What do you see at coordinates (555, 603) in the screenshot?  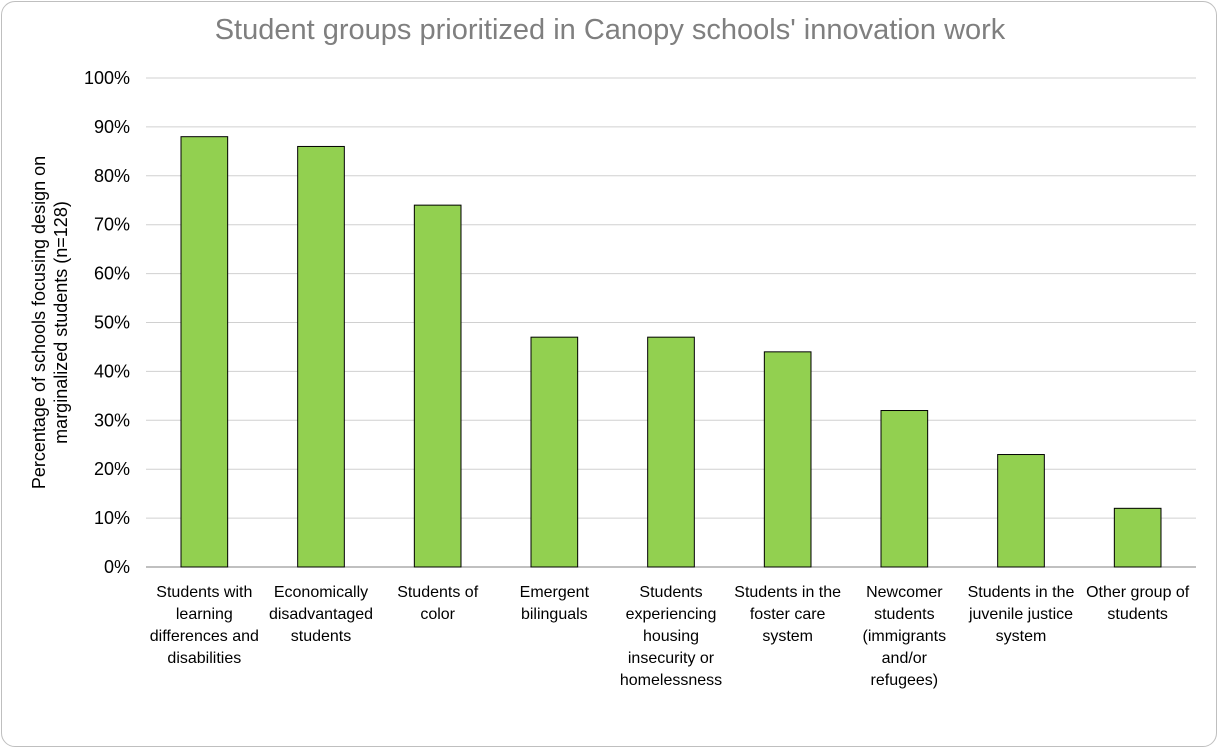 I see `x-category-label: Emergent bilinguals` at bounding box center [555, 603].